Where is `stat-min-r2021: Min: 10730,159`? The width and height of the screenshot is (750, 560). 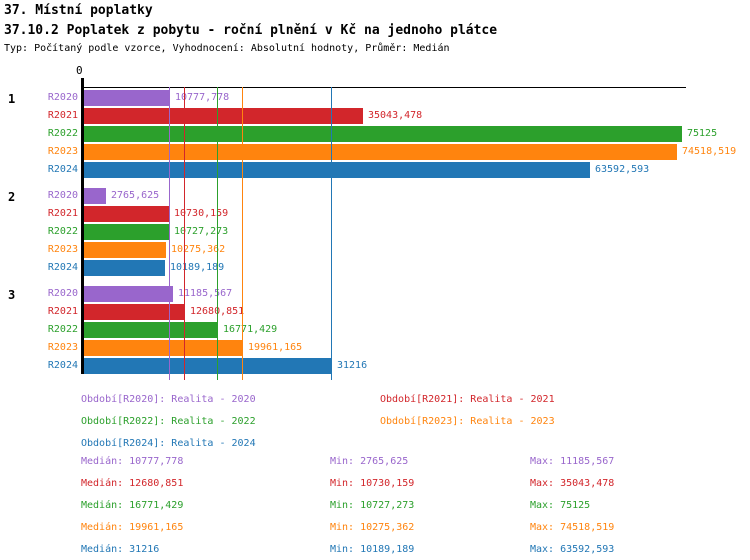
stat-min-r2021: Min: 10730,159 is located at coordinates (372, 483).